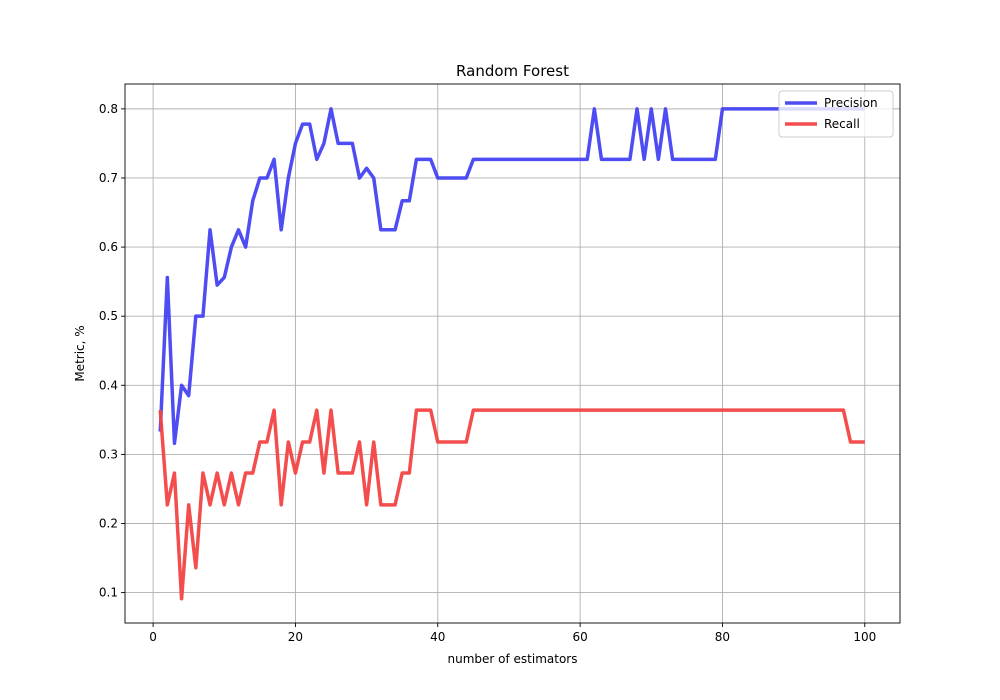  What do you see at coordinates (864, 637) in the screenshot?
I see `x-tick-label: 100` at bounding box center [864, 637].